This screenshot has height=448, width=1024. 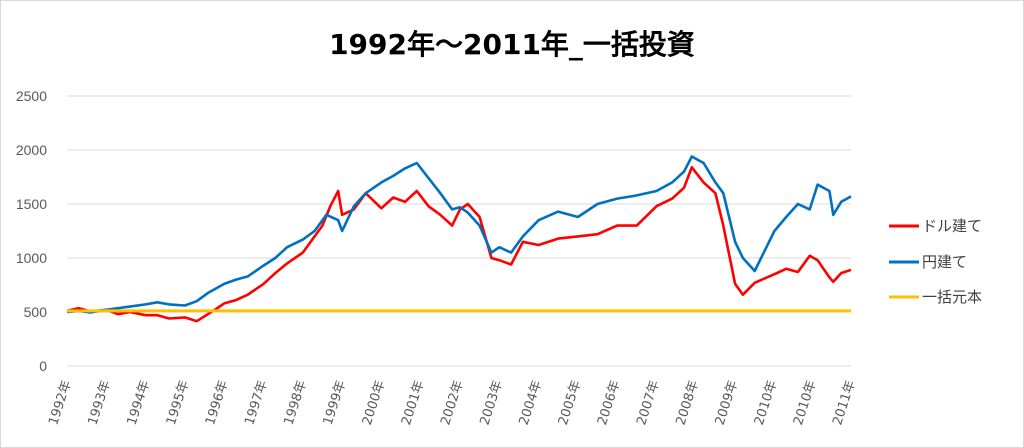 What do you see at coordinates (217, 403) in the screenshot?
I see `x-tick-label: 1996年` at bounding box center [217, 403].